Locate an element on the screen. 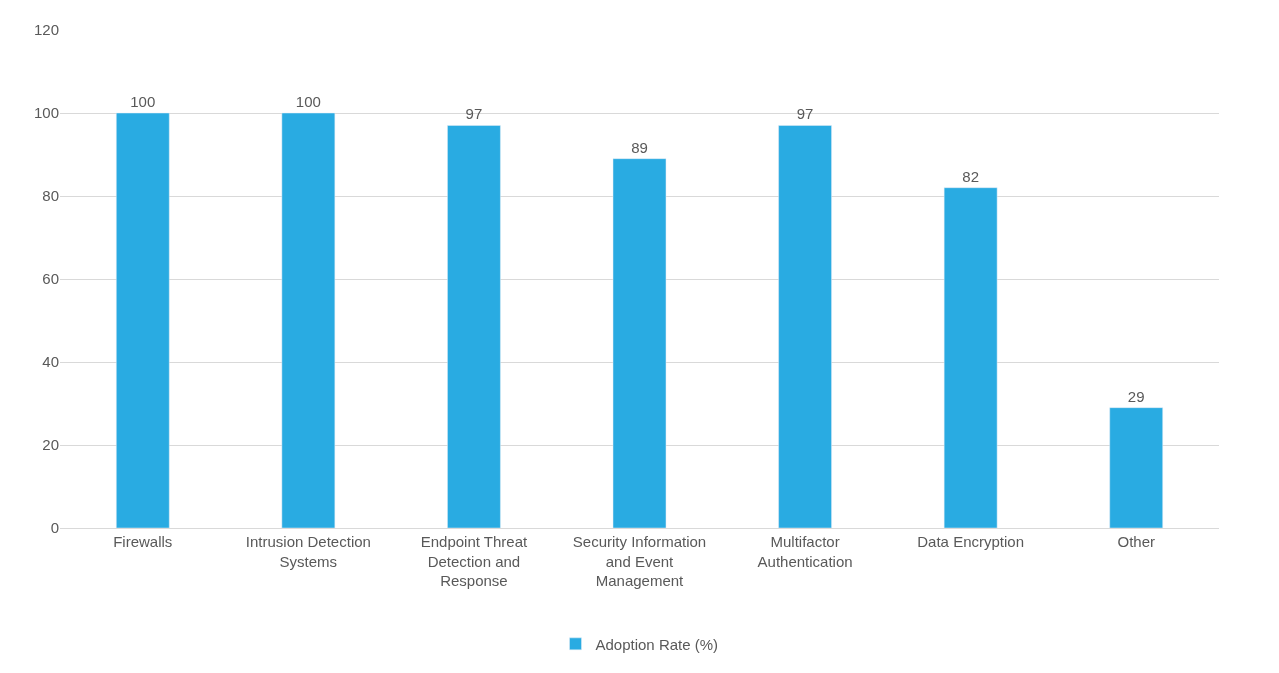 The height and width of the screenshot is (673, 1279). data-label: 29 is located at coordinates (1136, 396).